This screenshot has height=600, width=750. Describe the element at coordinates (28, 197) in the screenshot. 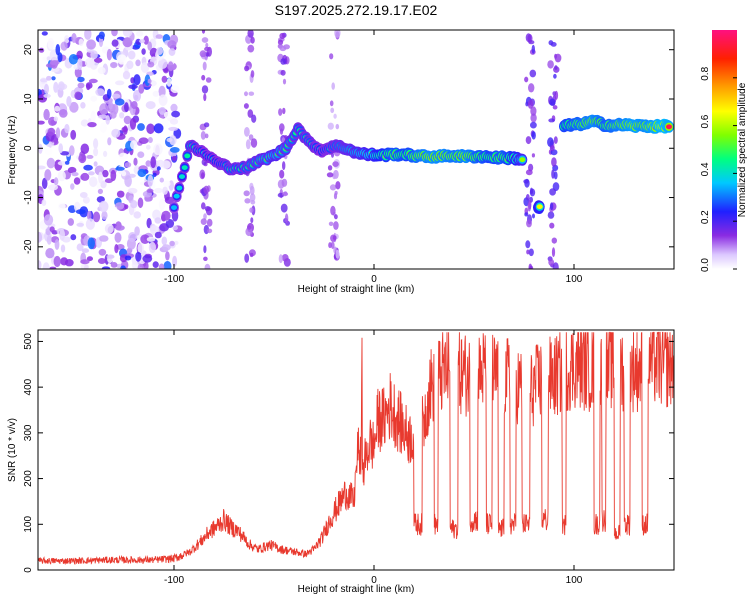

I see `spectrogram-y-tick-label: -10` at that location.